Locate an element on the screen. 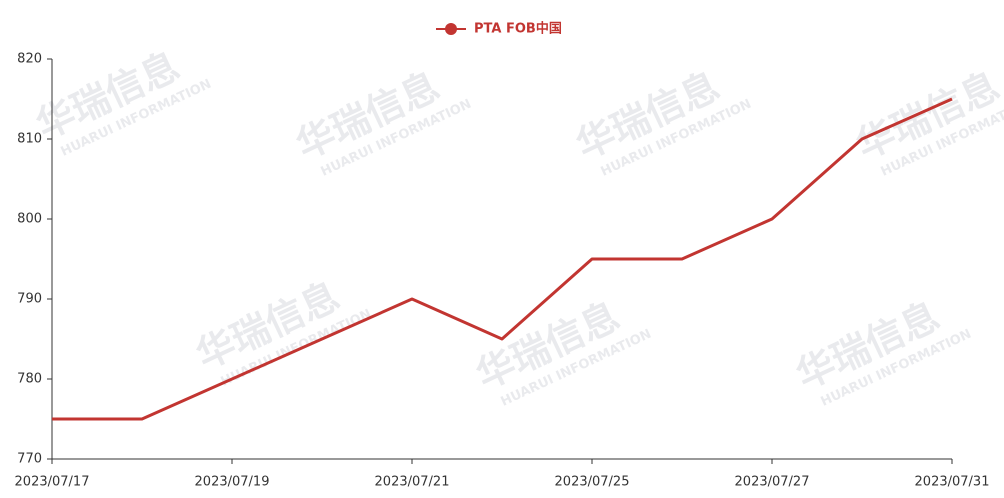 The height and width of the screenshot is (498, 1004). y-tick-label: 790 is located at coordinates (29, 299).